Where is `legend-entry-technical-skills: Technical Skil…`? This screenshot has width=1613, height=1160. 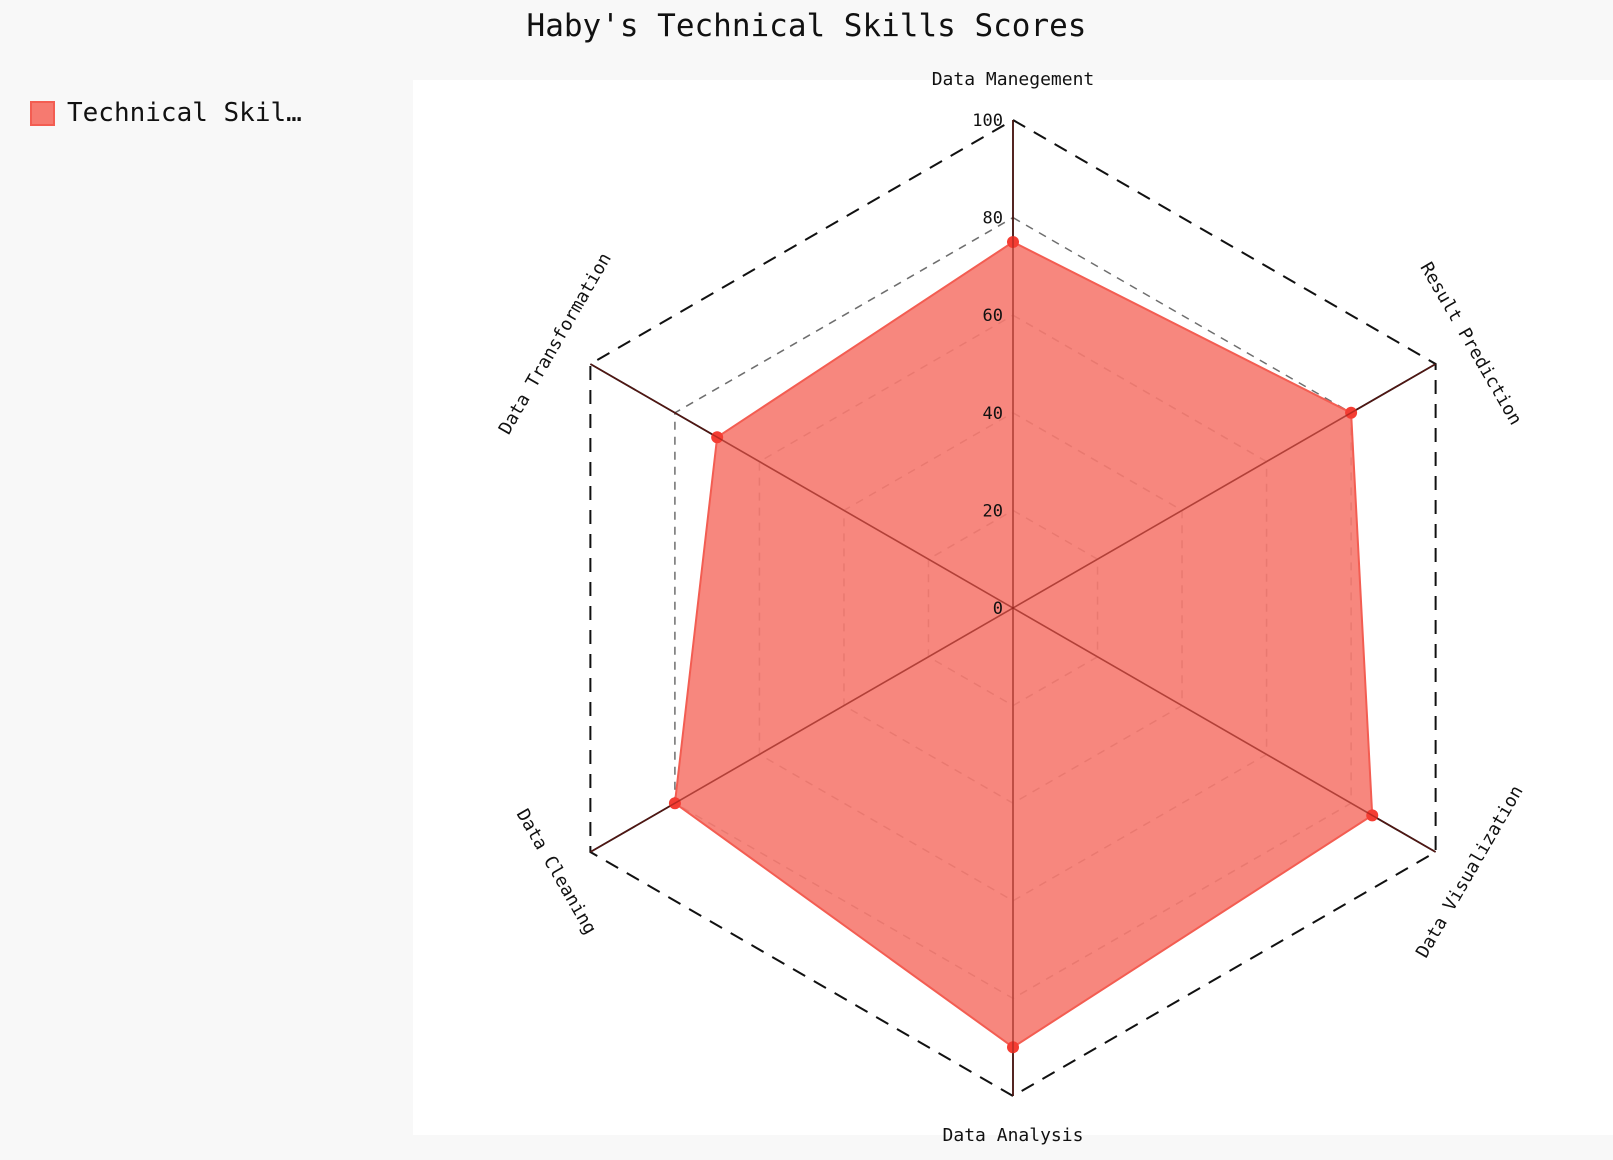
legend-entry-technical-skills: Technical Skil… is located at coordinates (184, 113).